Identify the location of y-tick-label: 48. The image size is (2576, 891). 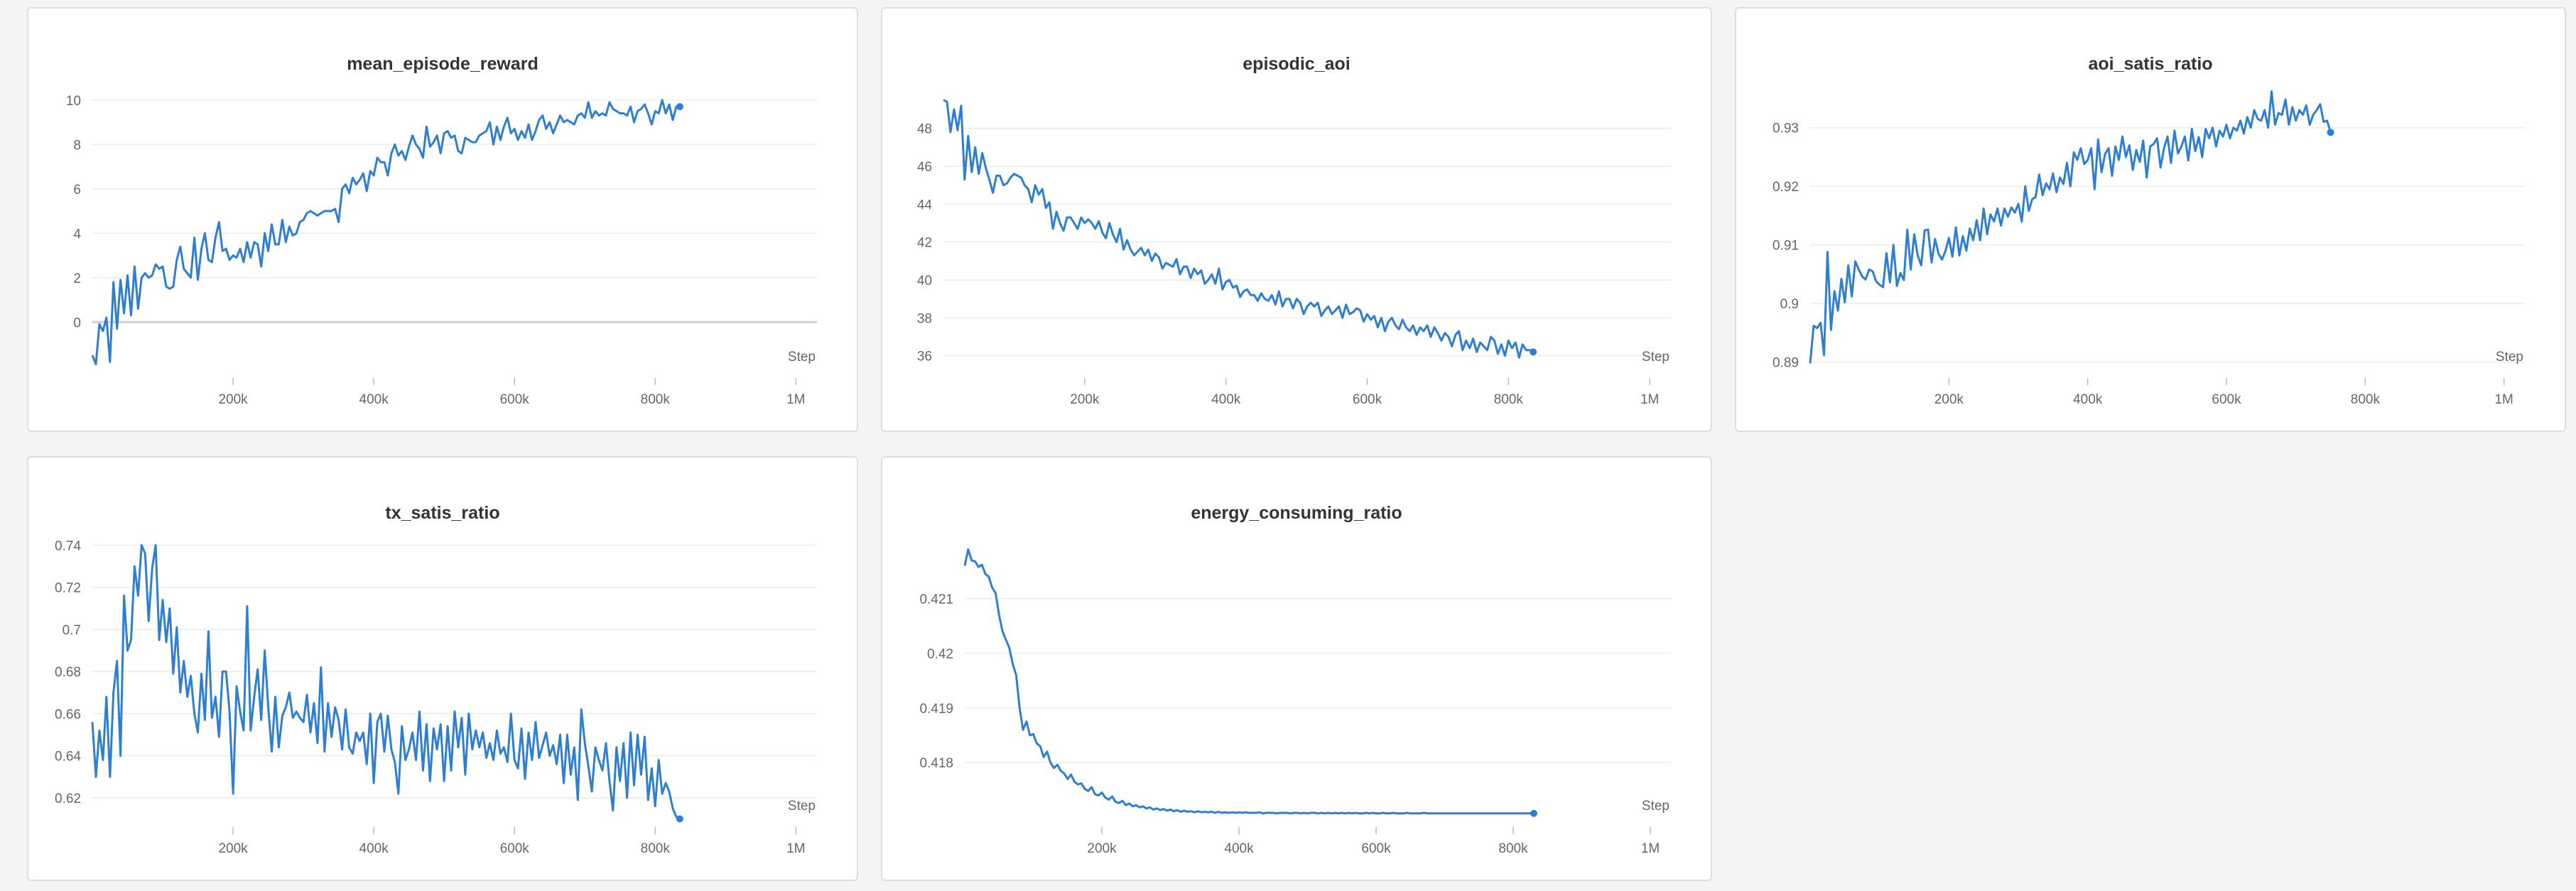
(924, 129).